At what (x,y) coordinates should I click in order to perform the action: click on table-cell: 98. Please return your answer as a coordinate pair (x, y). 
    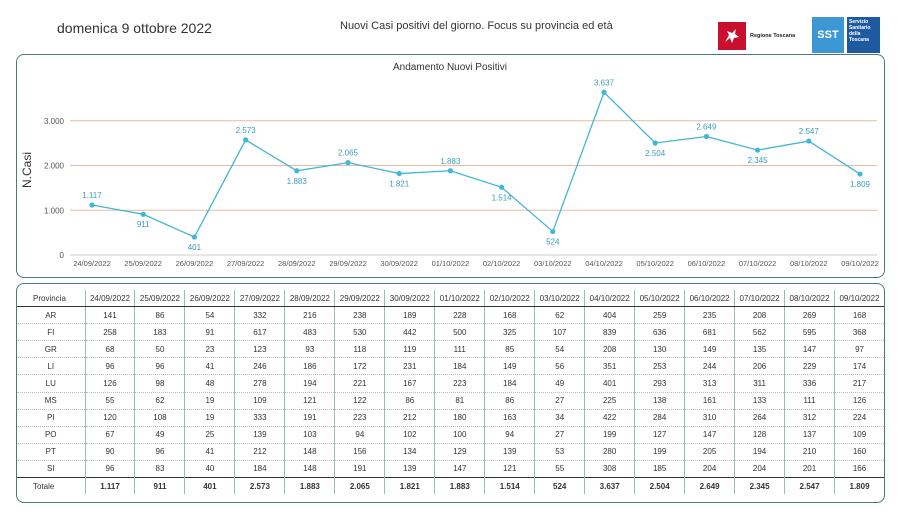
    Looking at the image, I should click on (159, 383).